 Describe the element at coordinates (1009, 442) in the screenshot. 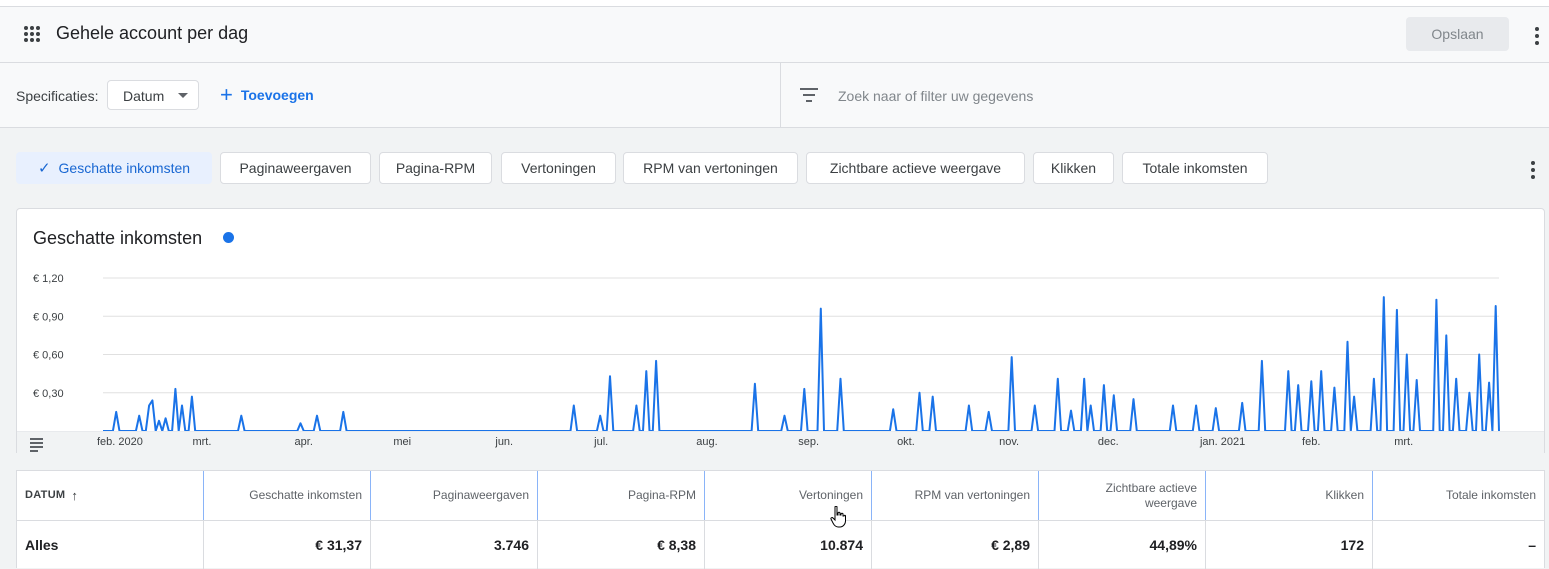

I see `x-month-label: nov.` at that location.